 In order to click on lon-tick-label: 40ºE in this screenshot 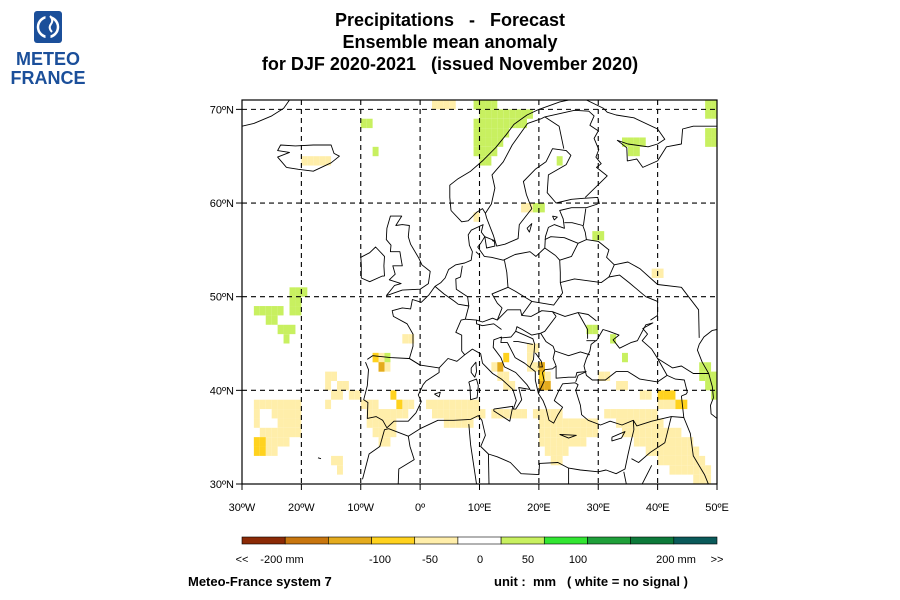, I will do `click(658, 508)`.